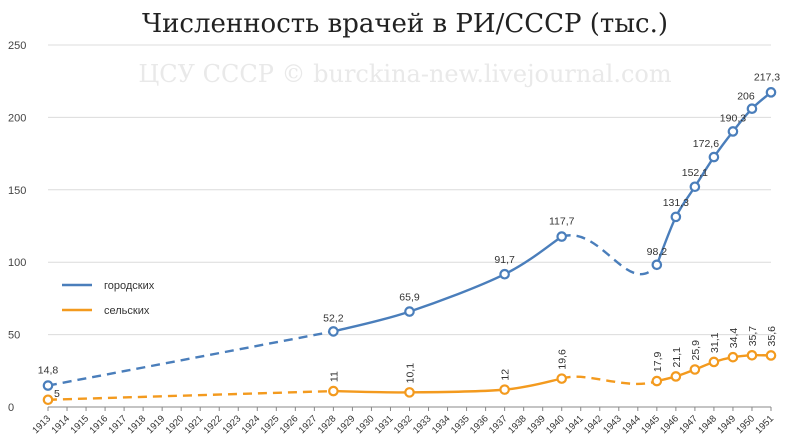 This screenshot has height=448, width=800. What do you see at coordinates (270, 424) in the screenshot?
I see `x-tick-label: 1925` at bounding box center [270, 424].